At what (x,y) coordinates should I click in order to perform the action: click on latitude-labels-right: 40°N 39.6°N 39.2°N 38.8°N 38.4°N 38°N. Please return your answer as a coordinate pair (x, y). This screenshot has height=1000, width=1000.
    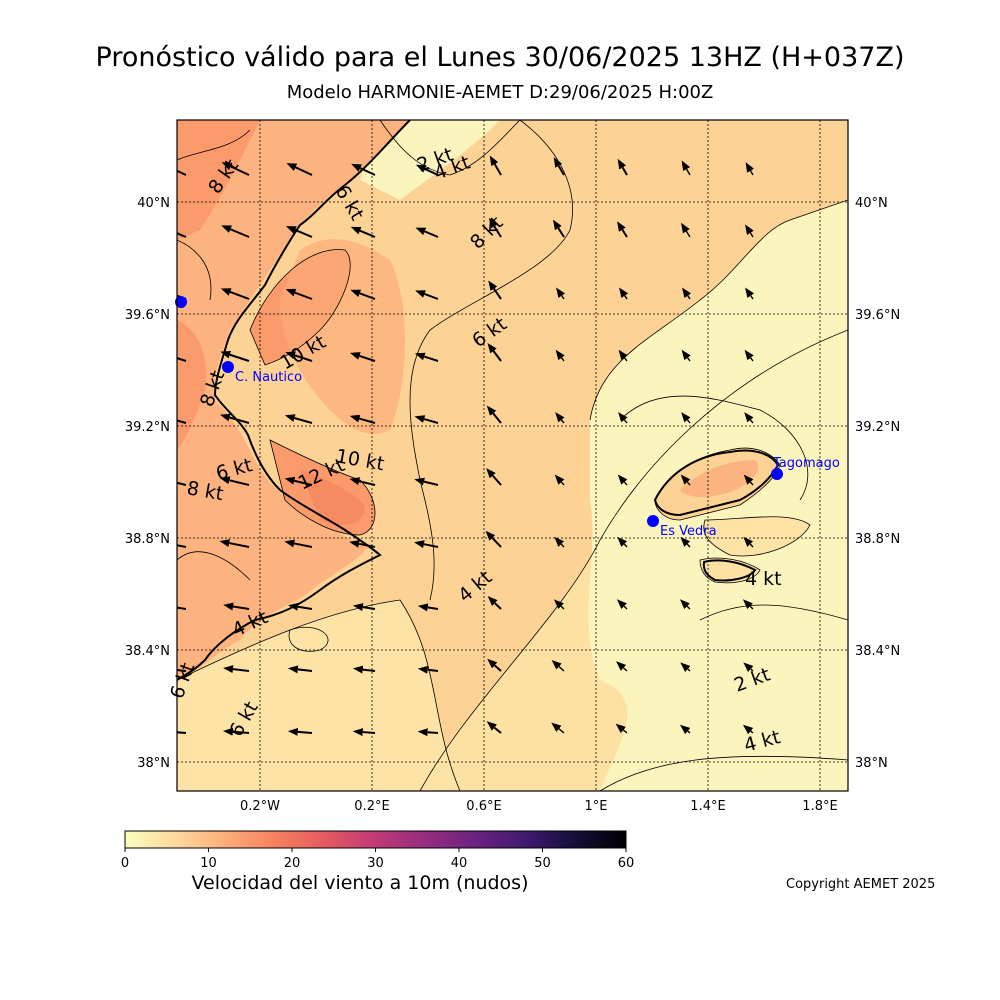
    Looking at the image, I should click on (877, 483).